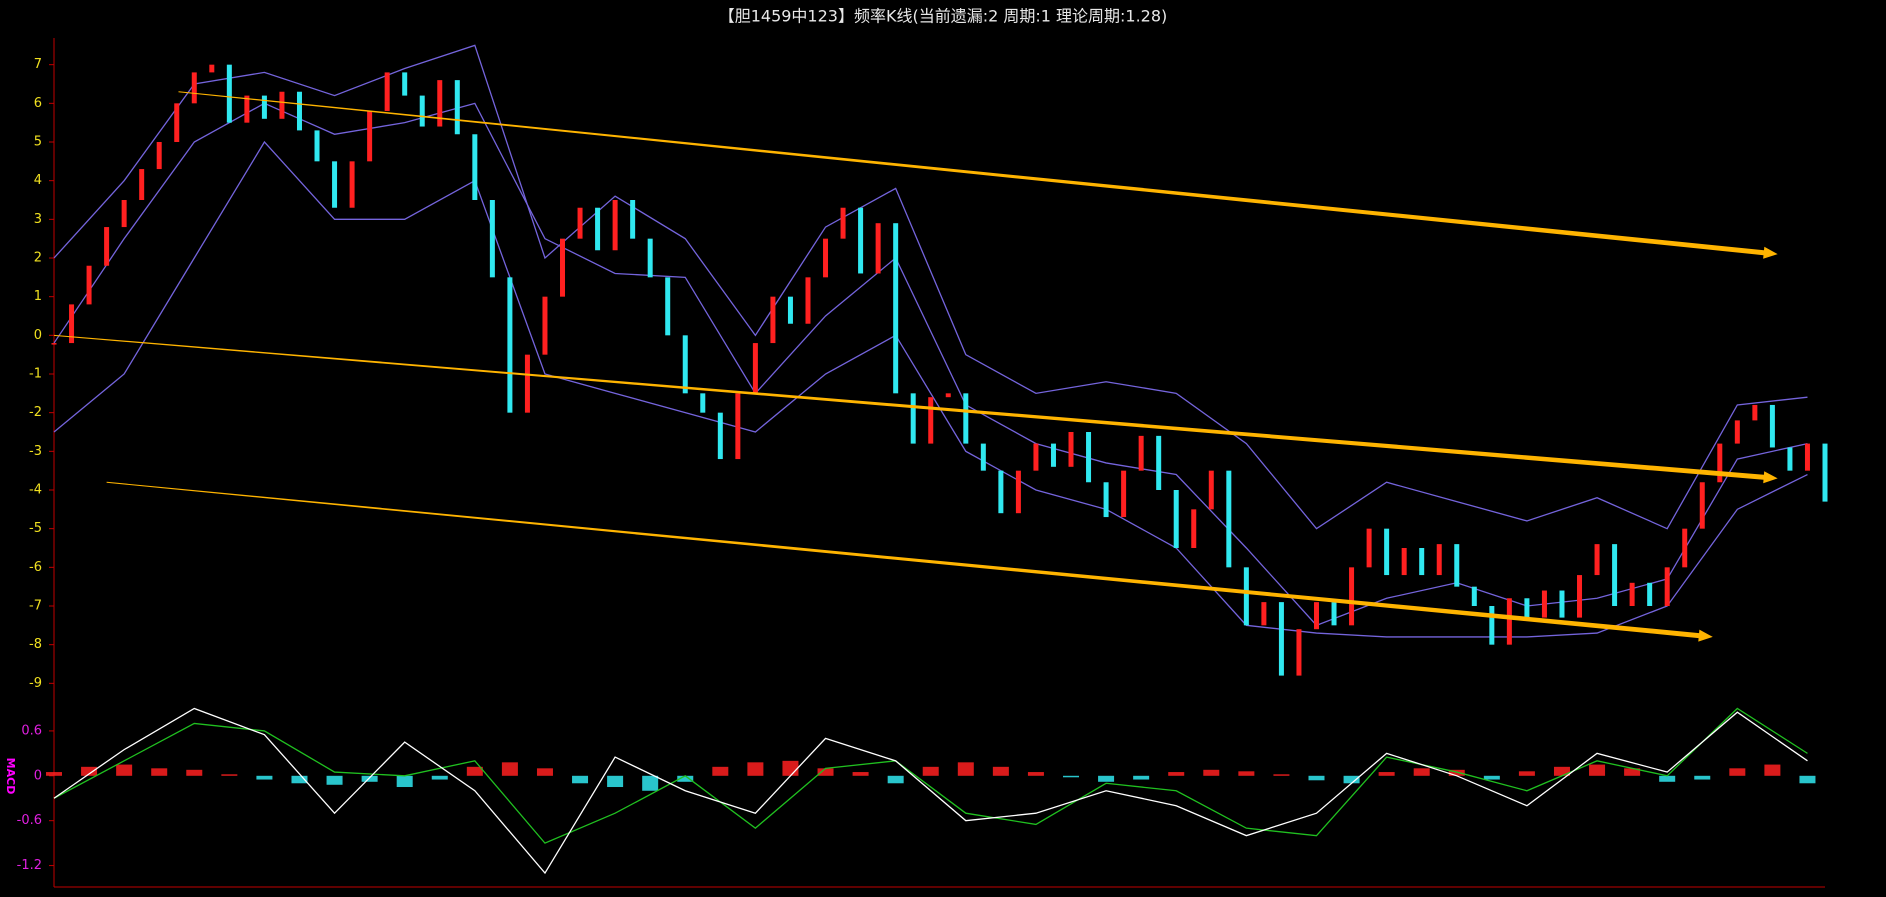  I want to click on y-tick-label: -1.2, so click(29, 865).